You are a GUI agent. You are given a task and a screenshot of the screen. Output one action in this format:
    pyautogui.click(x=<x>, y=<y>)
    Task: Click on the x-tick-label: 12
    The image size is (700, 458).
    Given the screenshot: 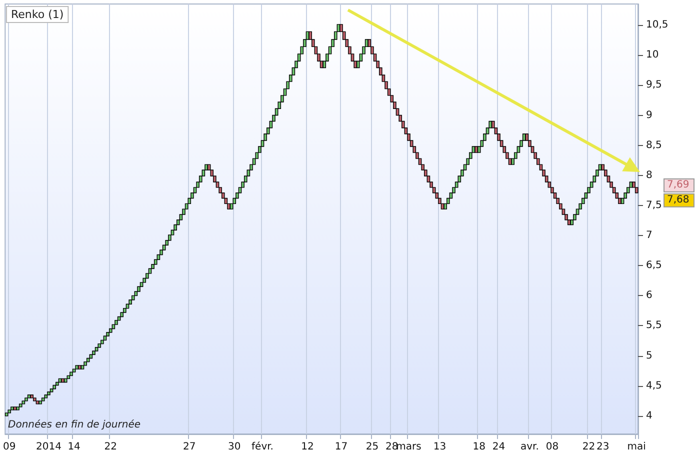 What is the action you would take?
    pyautogui.click(x=307, y=447)
    